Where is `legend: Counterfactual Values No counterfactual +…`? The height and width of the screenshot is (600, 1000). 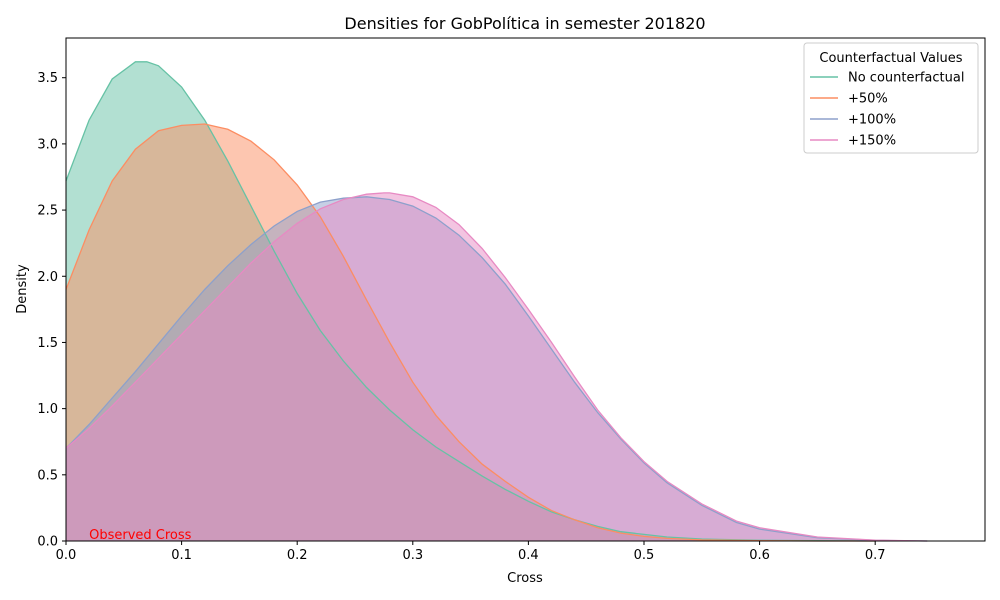
legend: Counterfactual Values No counterfactual +… is located at coordinates (891, 98).